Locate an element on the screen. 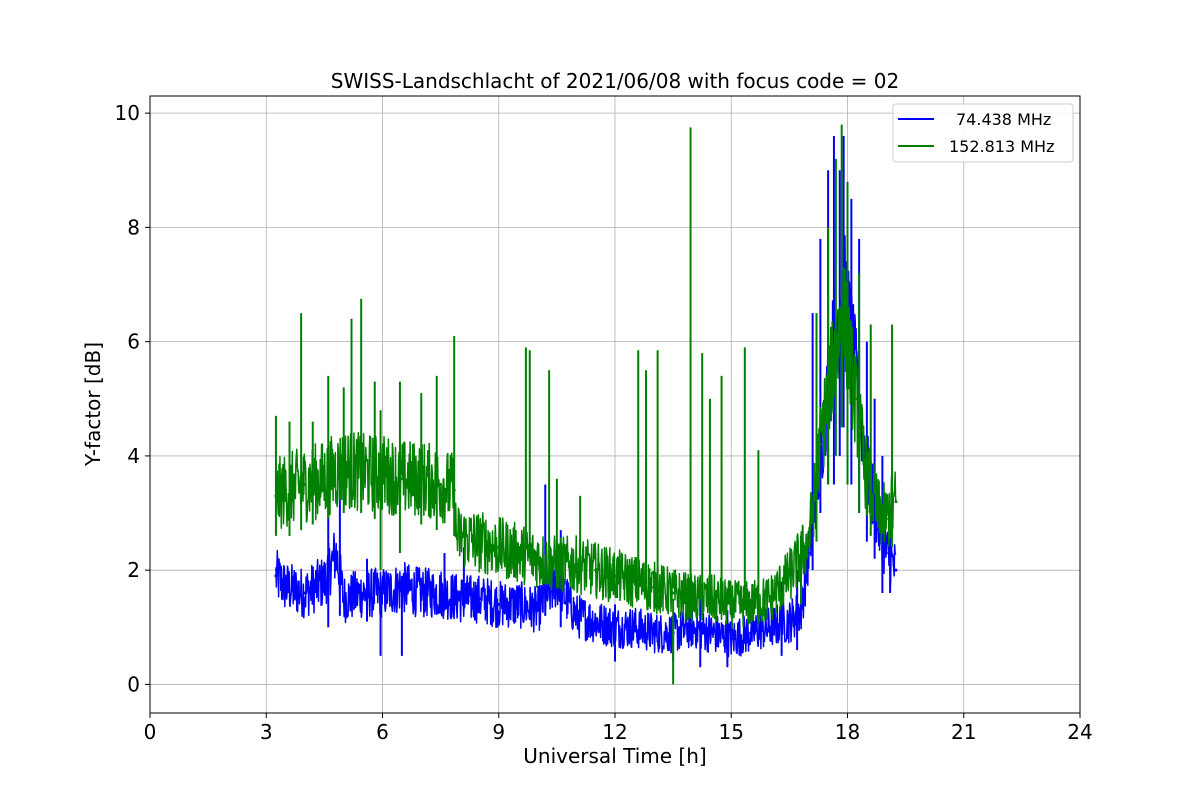 This screenshot has height=800, width=1200. x-tick-label: 0 is located at coordinates (150, 732).